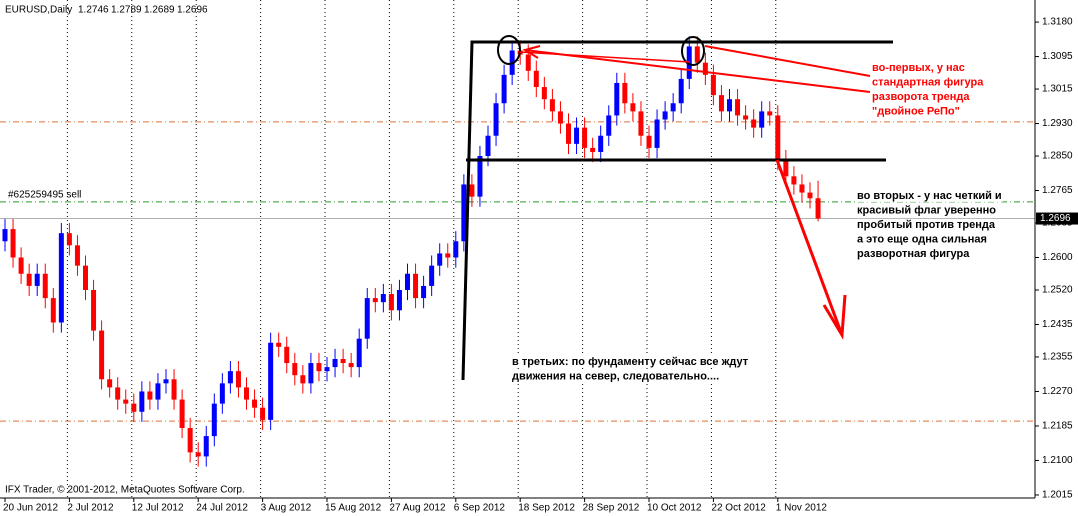  What do you see at coordinates (1057, 391) in the screenshot?
I see `y-tick-label: 1.2270` at bounding box center [1057, 391].